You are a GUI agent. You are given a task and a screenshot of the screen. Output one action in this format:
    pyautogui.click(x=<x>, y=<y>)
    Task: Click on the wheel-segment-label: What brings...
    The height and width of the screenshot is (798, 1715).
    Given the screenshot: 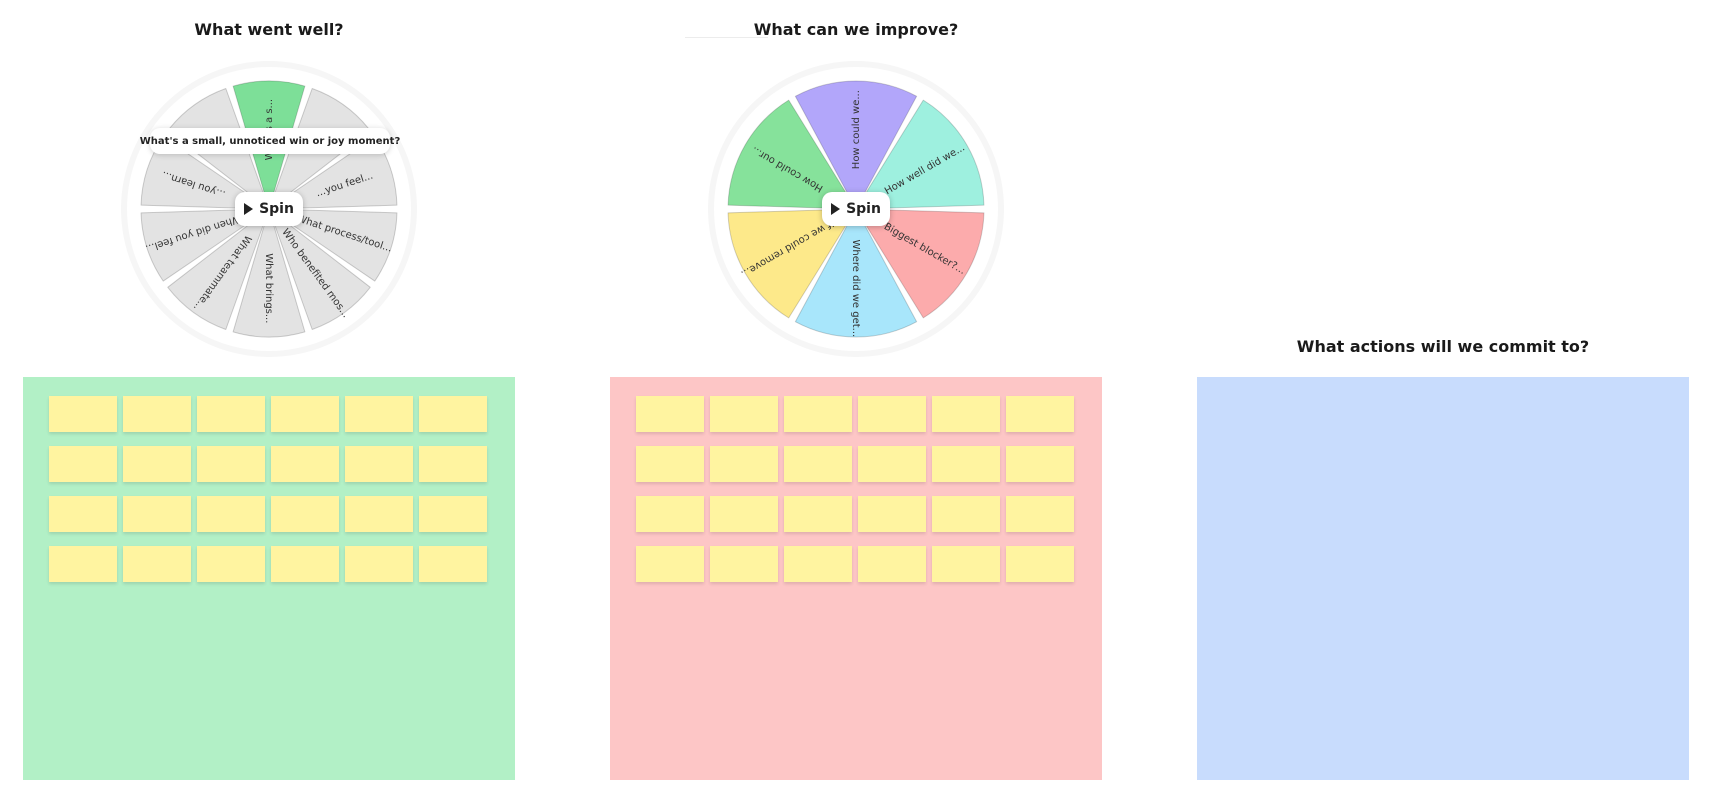 What is the action you would take?
    pyautogui.click(x=268, y=288)
    